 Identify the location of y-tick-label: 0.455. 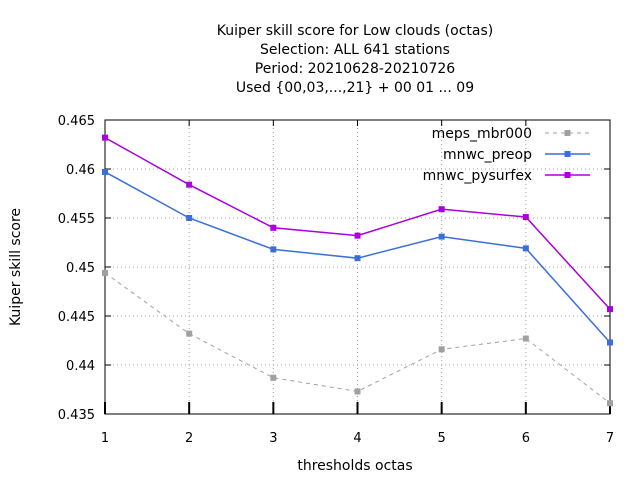
(76, 219).